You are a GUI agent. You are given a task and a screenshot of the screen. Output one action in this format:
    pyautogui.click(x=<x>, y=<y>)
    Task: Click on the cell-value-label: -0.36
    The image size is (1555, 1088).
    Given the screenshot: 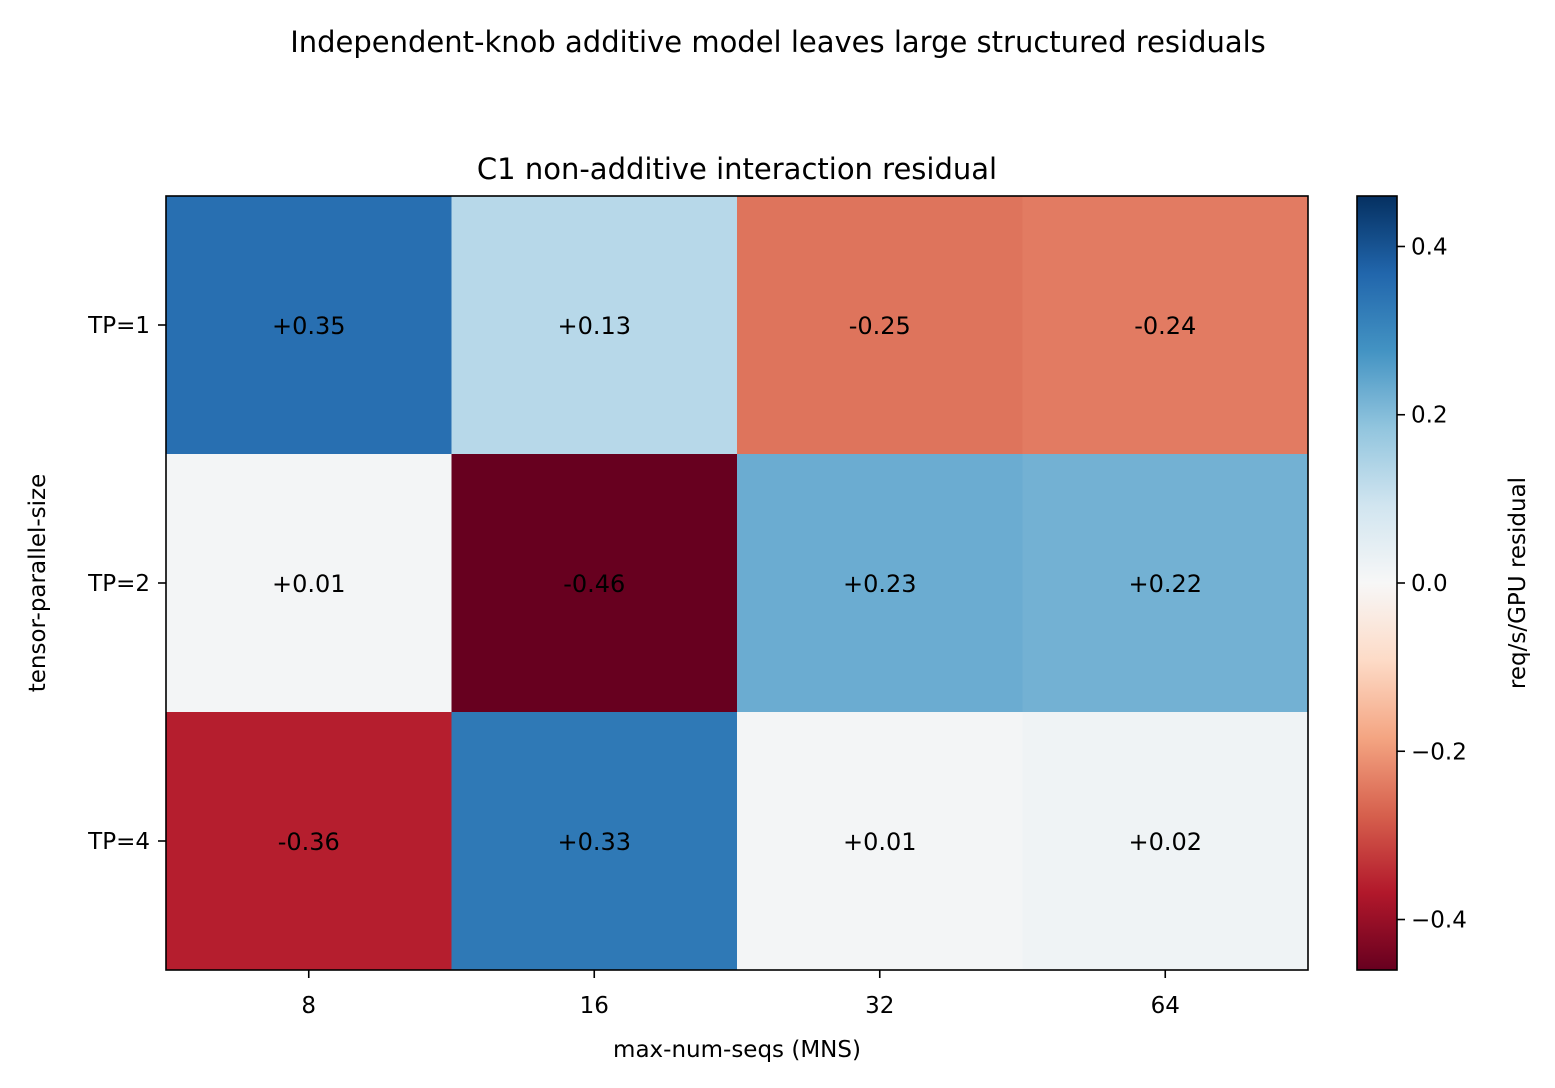 What is the action you would take?
    pyautogui.click(x=309, y=842)
    